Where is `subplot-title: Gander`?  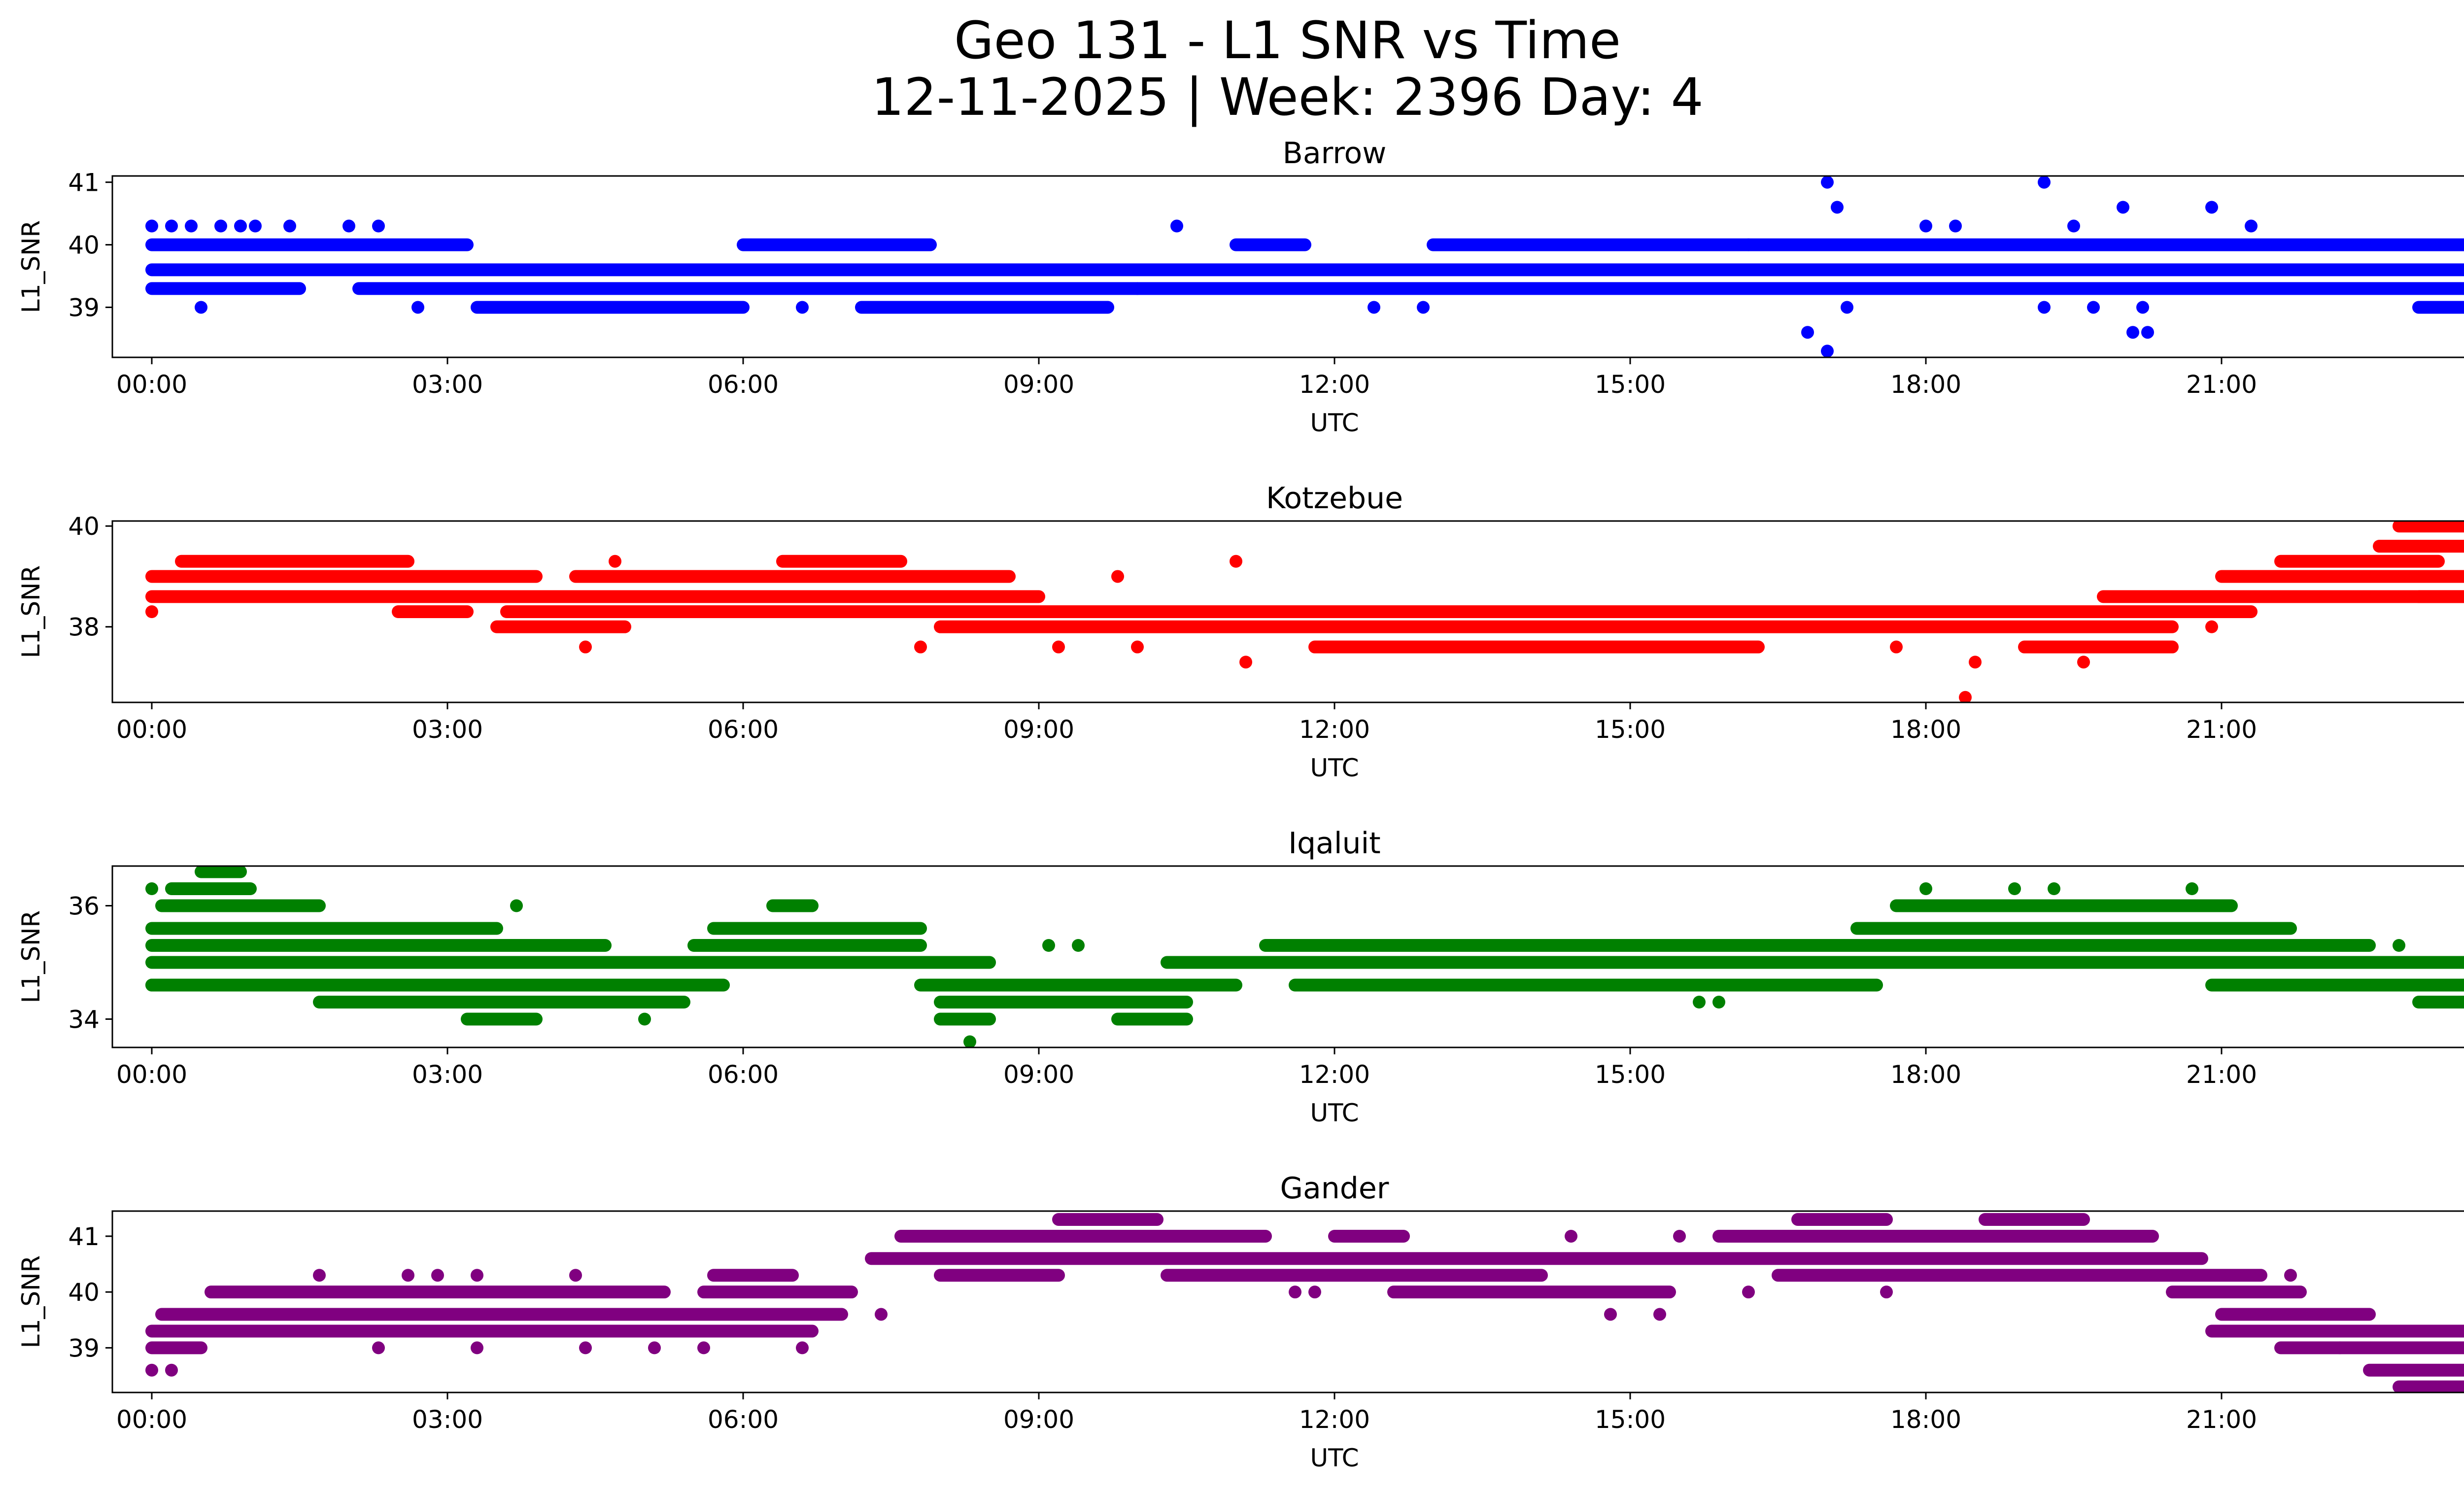
subplot-title: Gander is located at coordinates (1334, 1188).